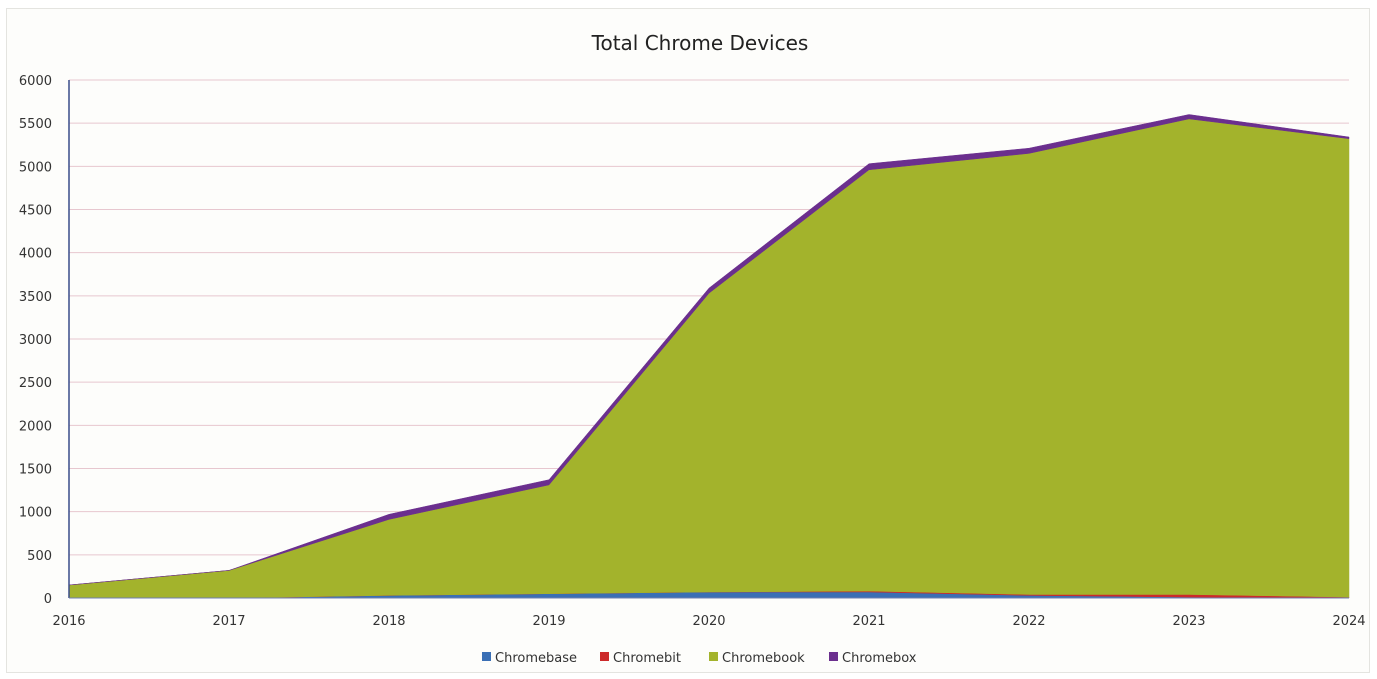 Image resolution: width=1377 pixels, height=679 pixels. Describe the element at coordinates (35, 124) in the screenshot. I see `y-tick-label: 5500` at that location.